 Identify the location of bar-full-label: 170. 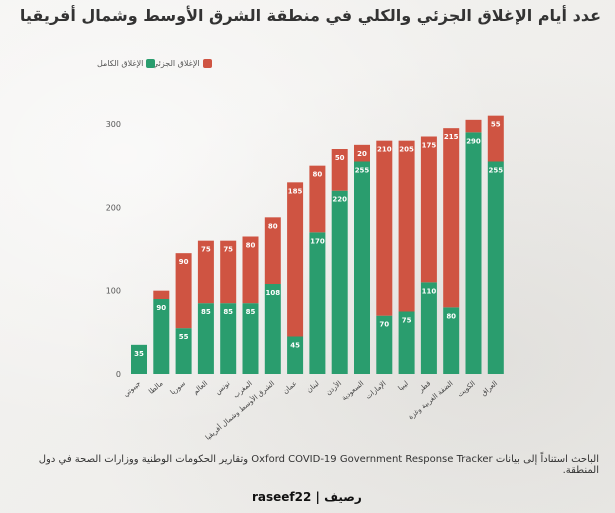
(317, 241).